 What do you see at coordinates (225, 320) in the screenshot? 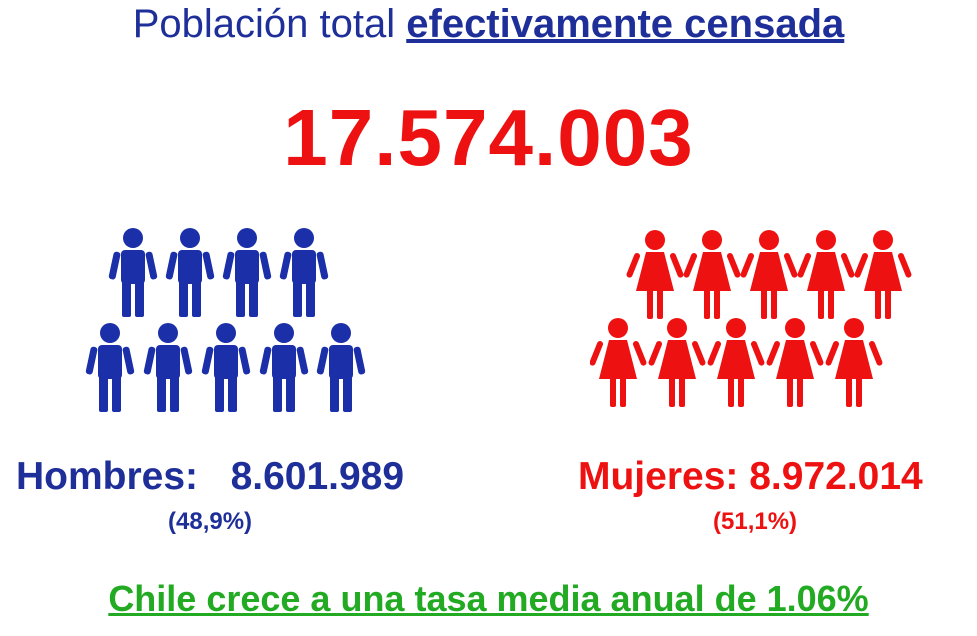
I see `men-icons` at bounding box center [225, 320].